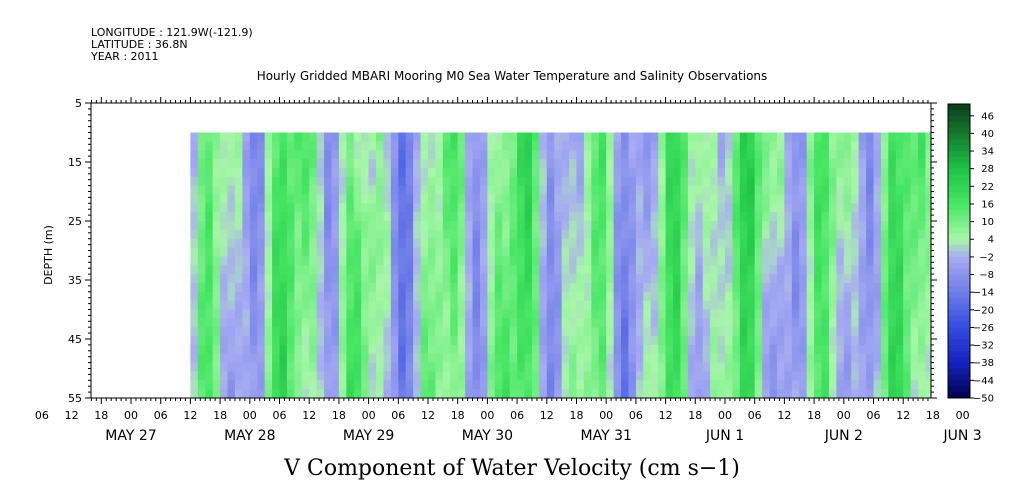 This screenshot has height=504, width=1009. I want to click on colorbar-swatch, so click(959, 254).